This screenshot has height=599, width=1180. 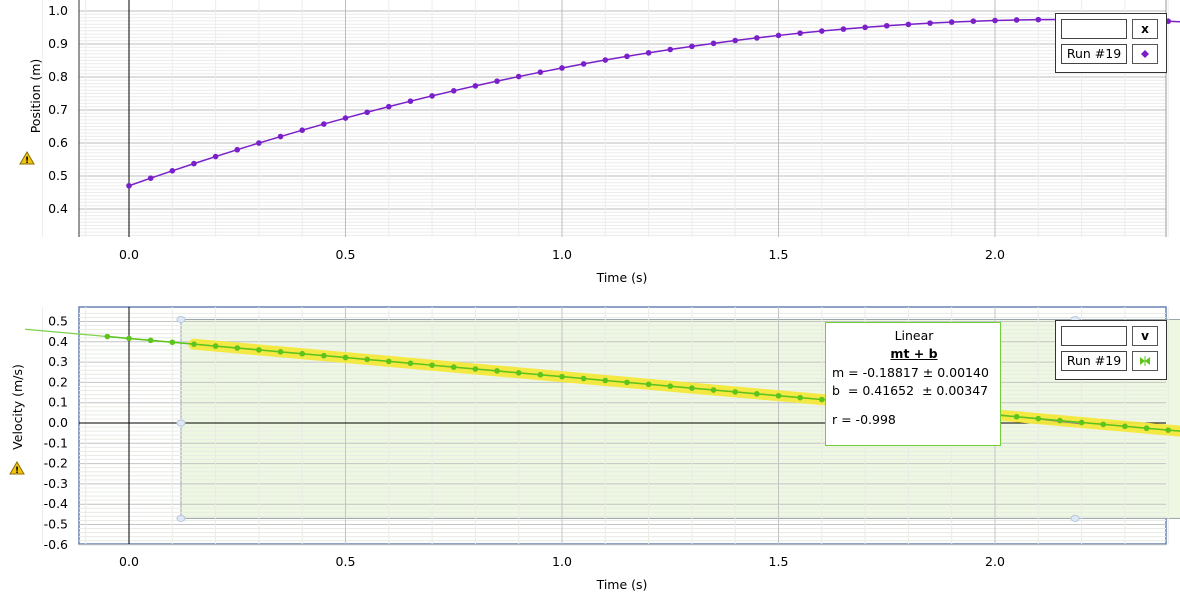 What do you see at coordinates (35, 96) in the screenshot?
I see `position-y-axis-label: Position (m)` at bounding box center [35, 96].